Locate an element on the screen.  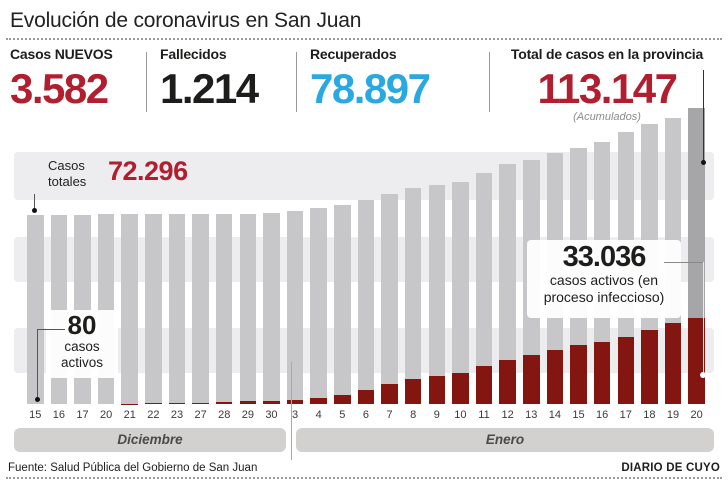
divider-bottom-dotted is located at coordinates (364, 478).